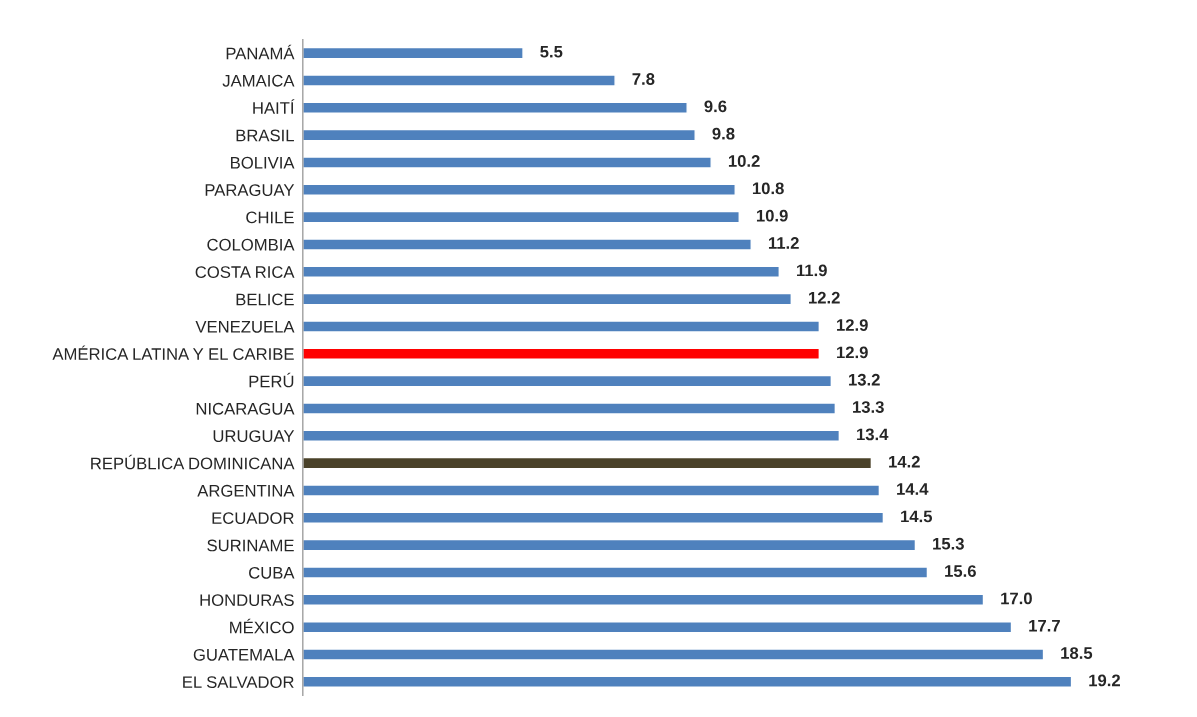  I want to click on data-label: 11.9, so click(812, 270).